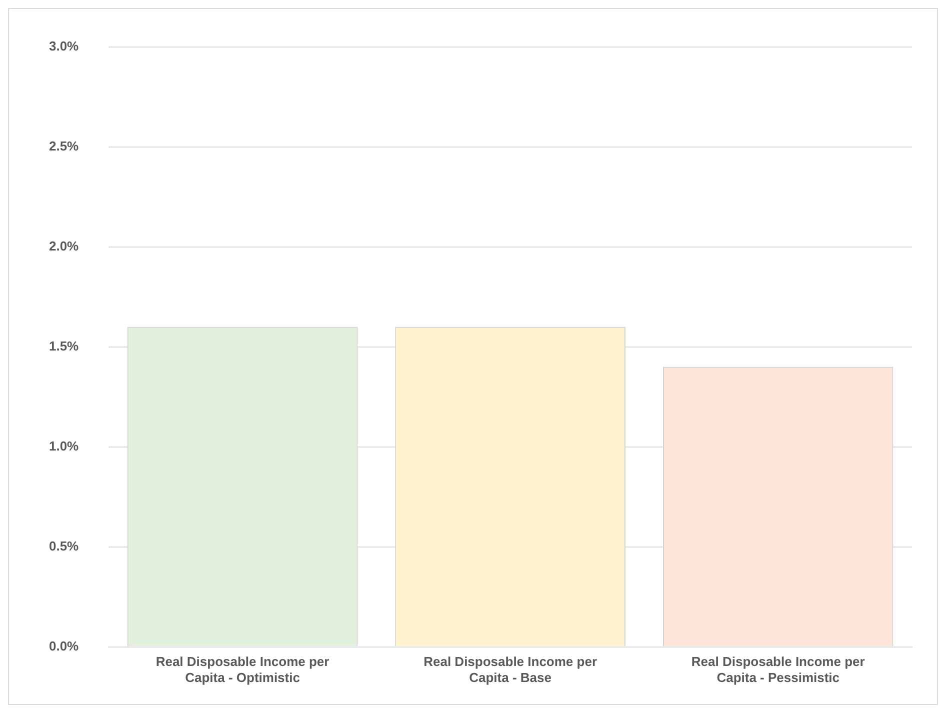 The image size is (946, 713). Describe the element at coordinates (64, 46) in the screenshot. I see `y-tick-label: 3.0%` at that location.